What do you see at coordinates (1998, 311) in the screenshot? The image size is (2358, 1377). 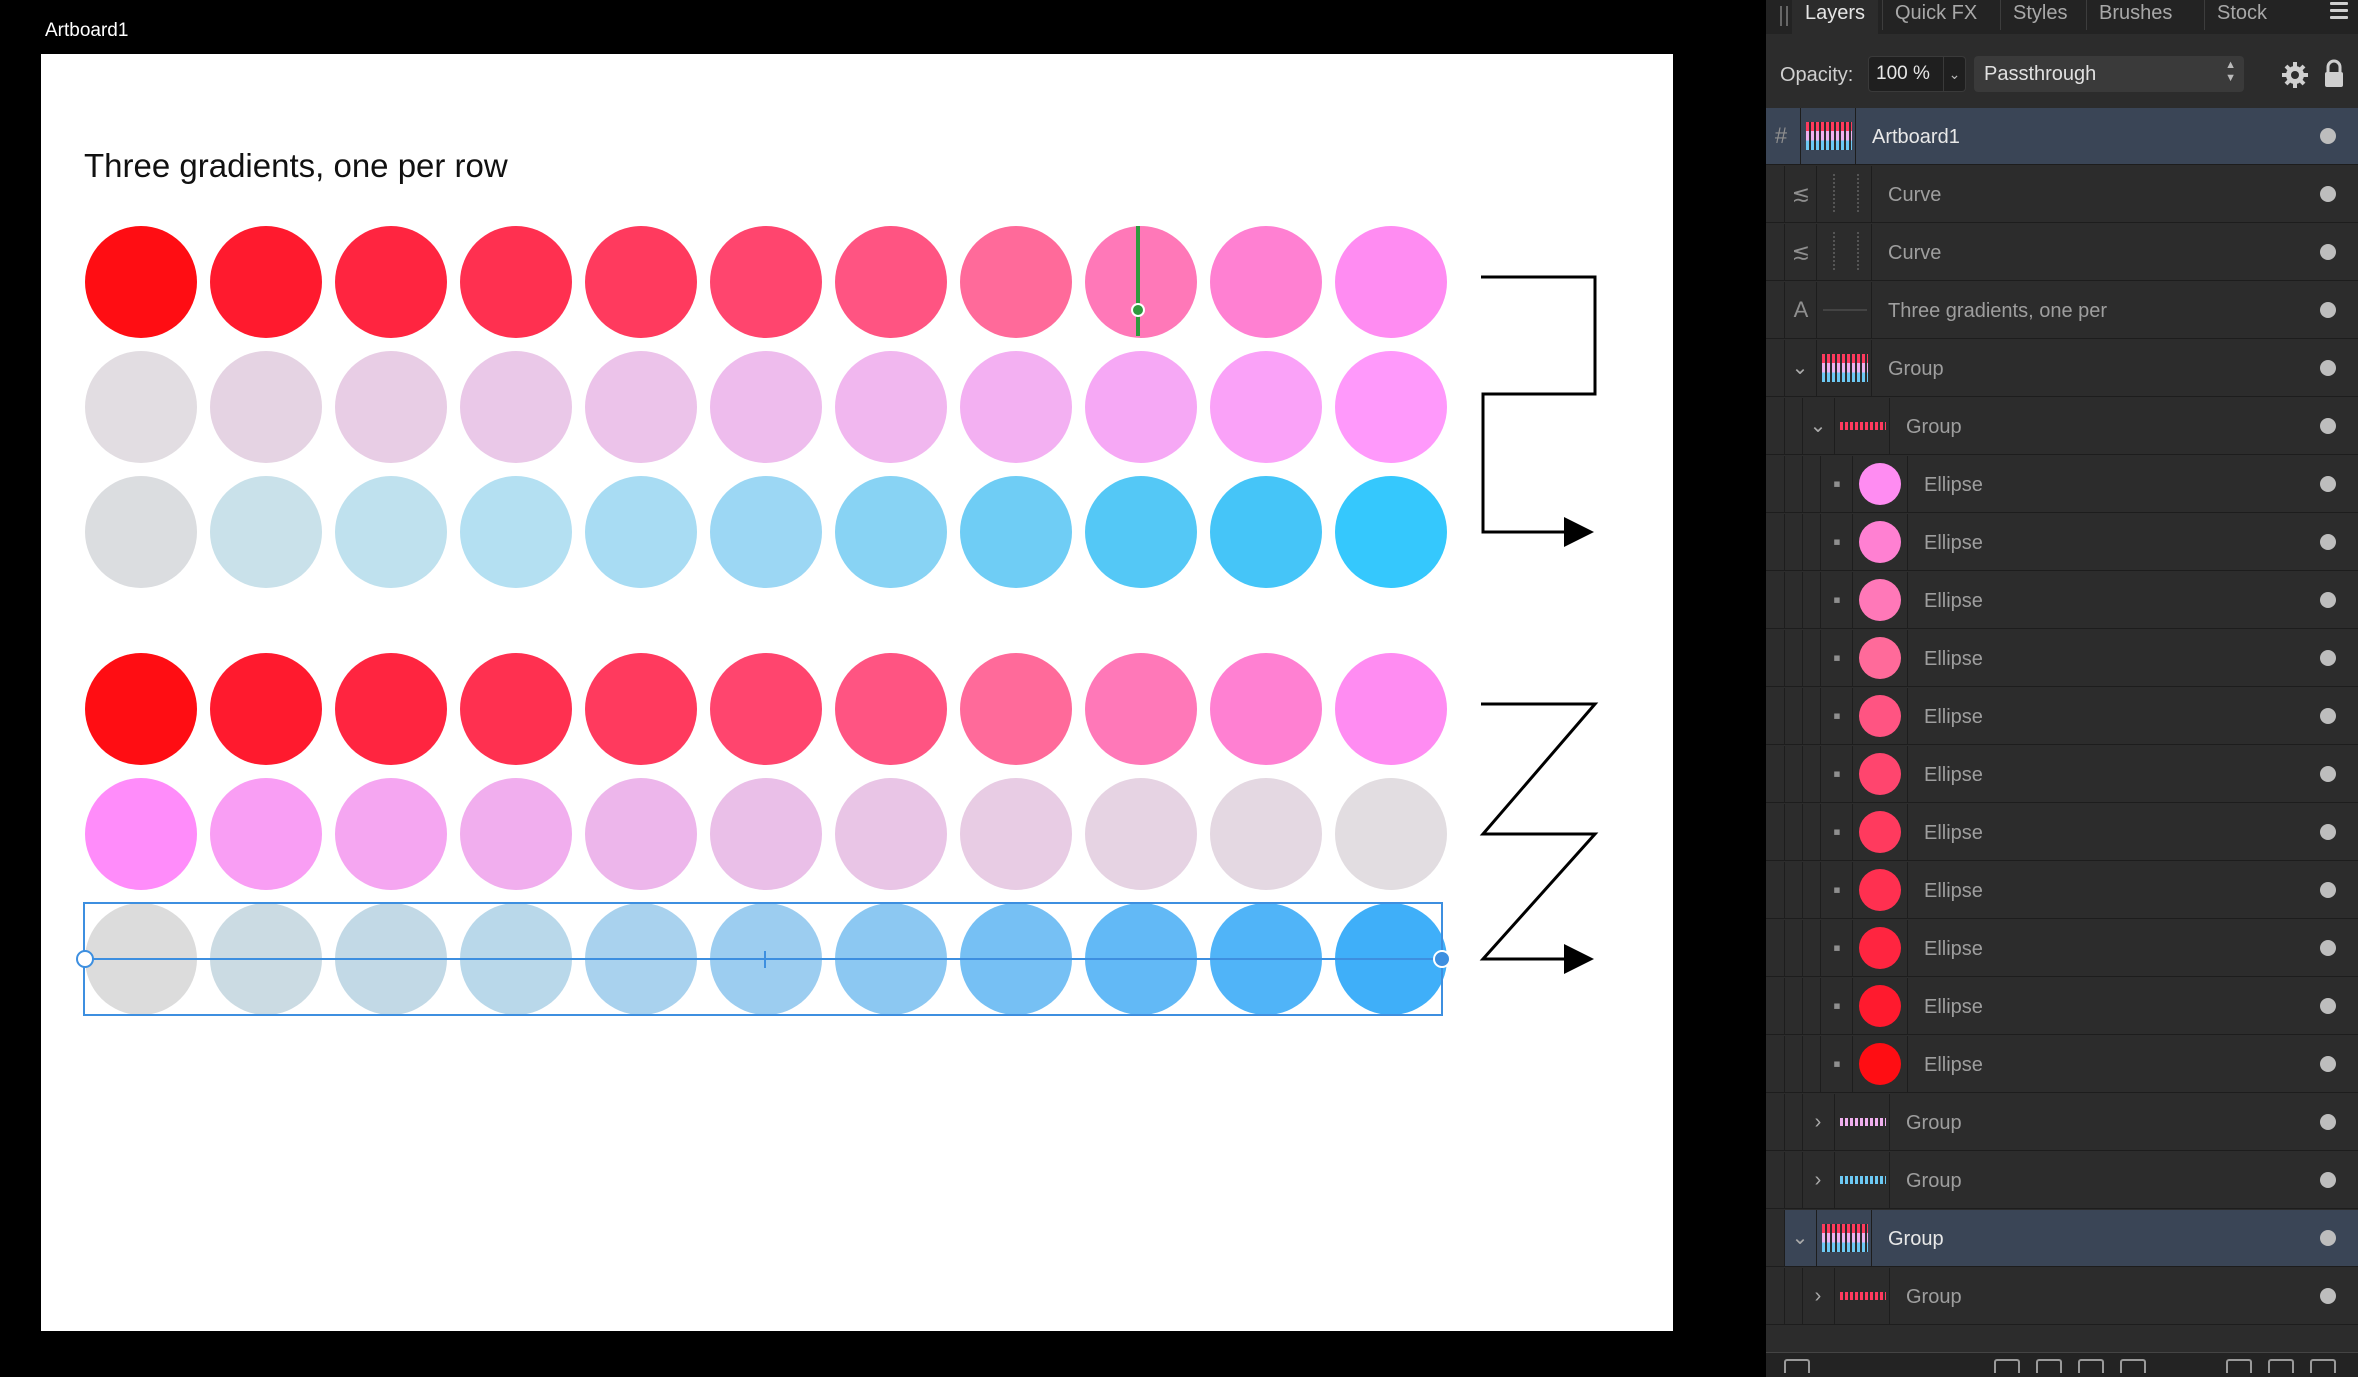 I see `layer-name: Three gradients, one per` at bounding box center [1998, 311].